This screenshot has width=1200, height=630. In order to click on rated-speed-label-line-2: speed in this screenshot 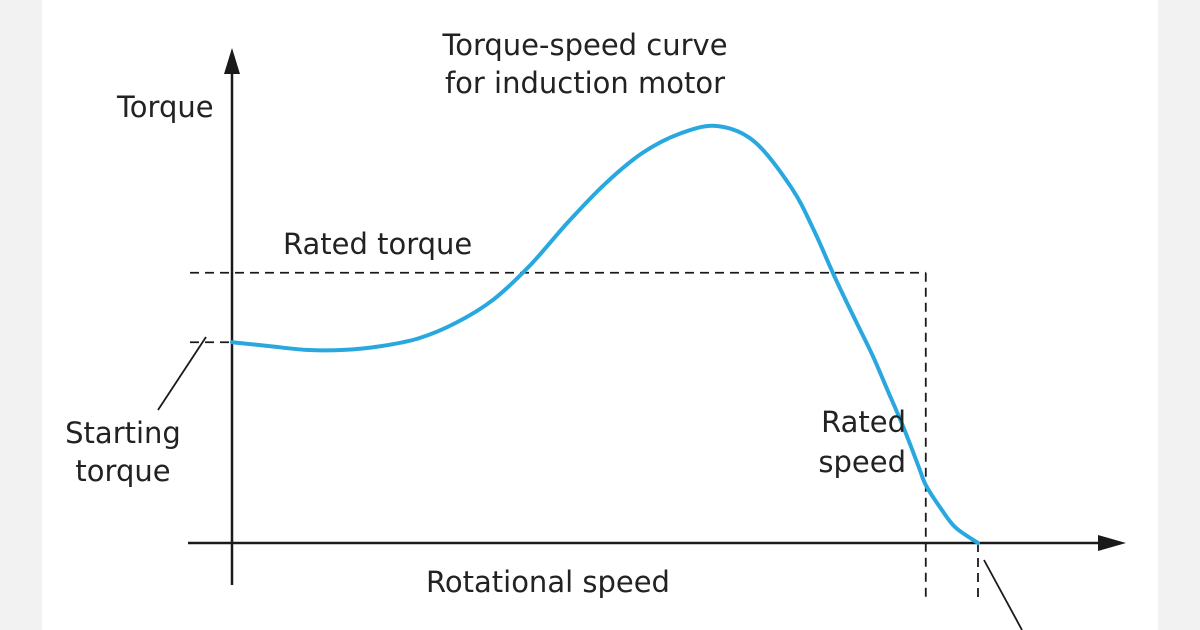, I will do `click(862, 462)`.